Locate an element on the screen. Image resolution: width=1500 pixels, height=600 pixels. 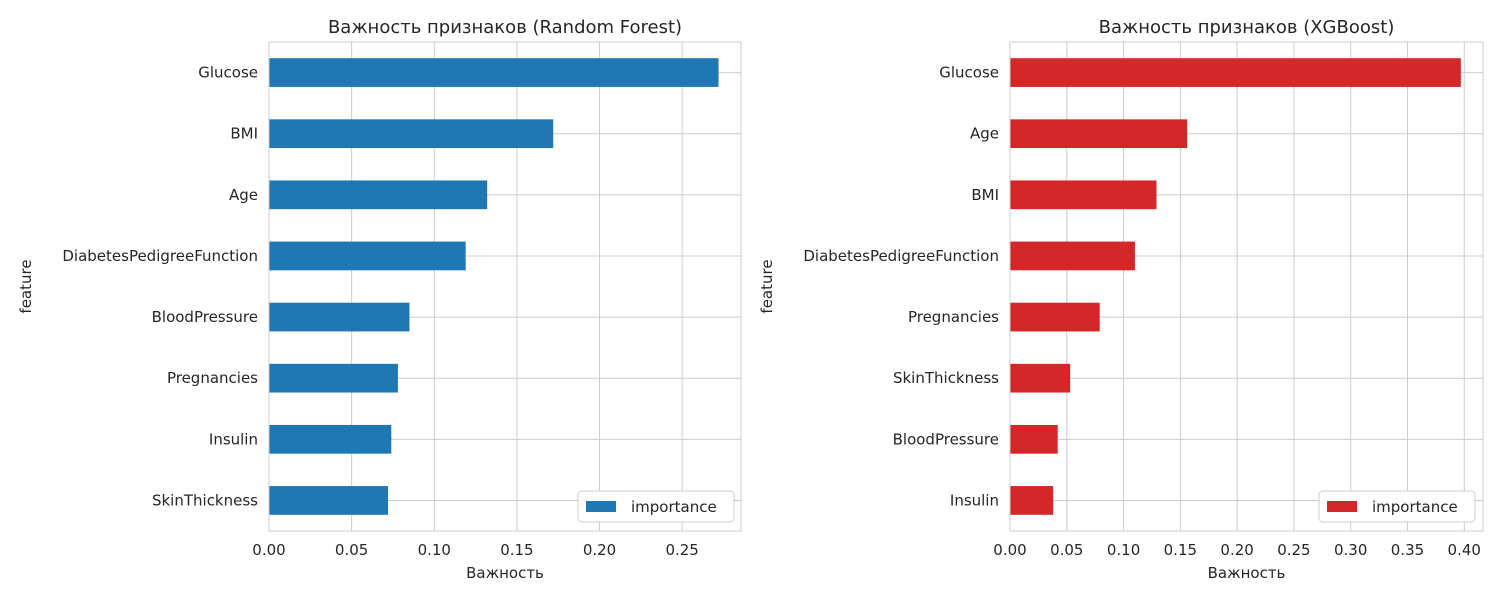
x-tick-label: 0.35 is located at coordinates (1407, 550).